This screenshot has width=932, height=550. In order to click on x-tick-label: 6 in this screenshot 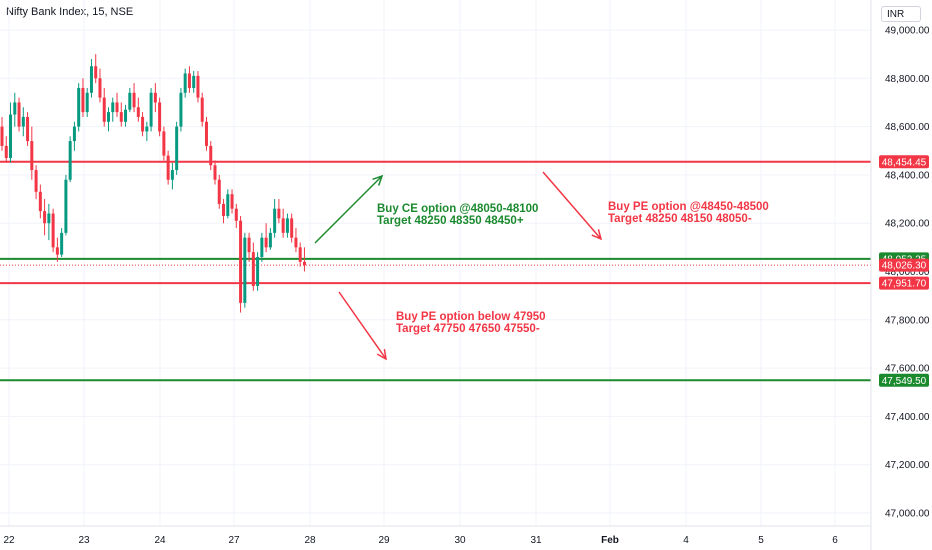, I will do `click(835, 540)`.